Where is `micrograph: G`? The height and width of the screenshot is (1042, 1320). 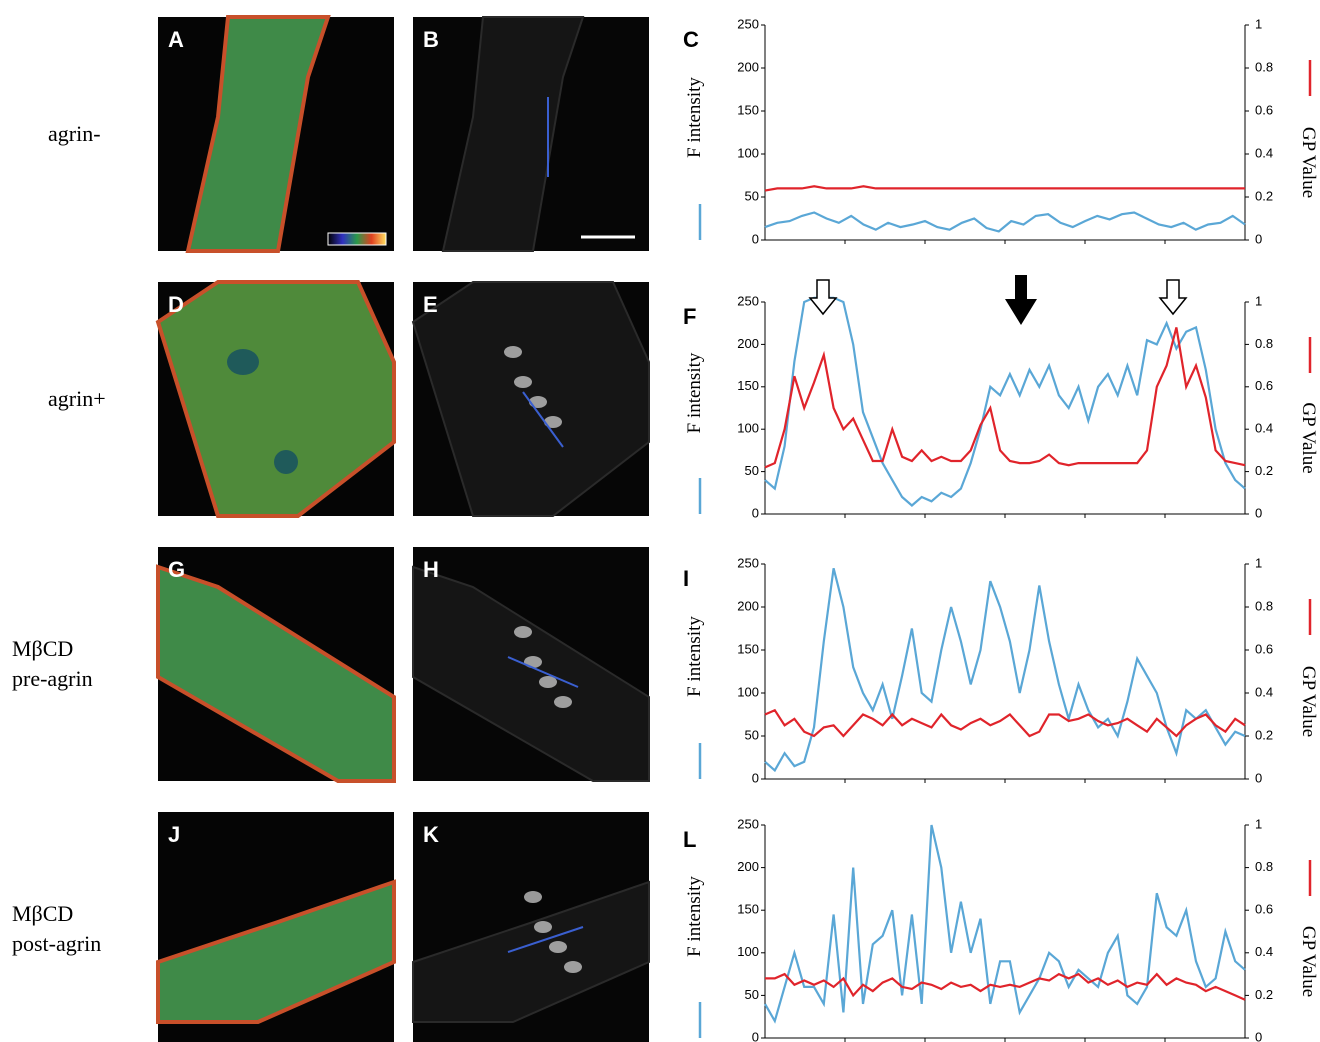
micrograph: G is located at coordinates (276, 665).